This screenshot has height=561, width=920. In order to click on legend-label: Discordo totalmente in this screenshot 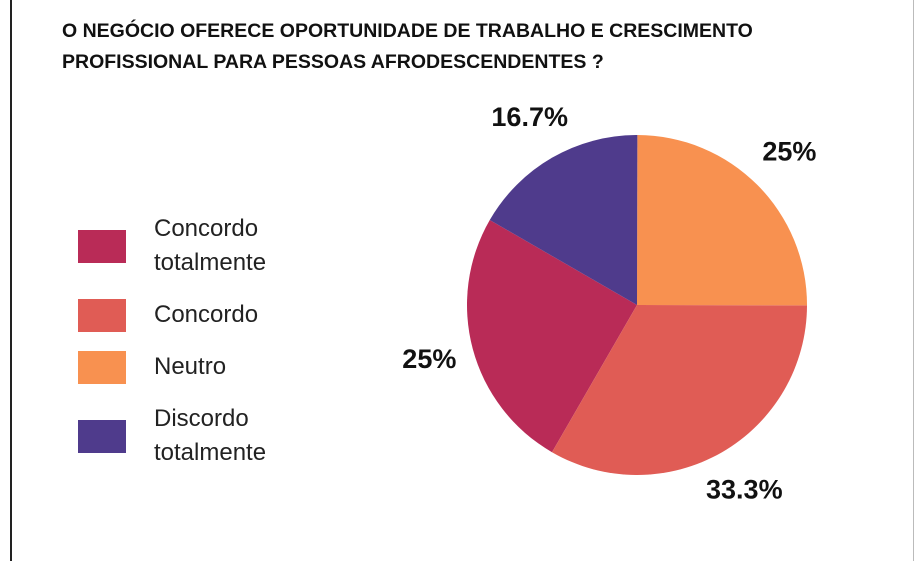, I will do `click(210, 435)`.